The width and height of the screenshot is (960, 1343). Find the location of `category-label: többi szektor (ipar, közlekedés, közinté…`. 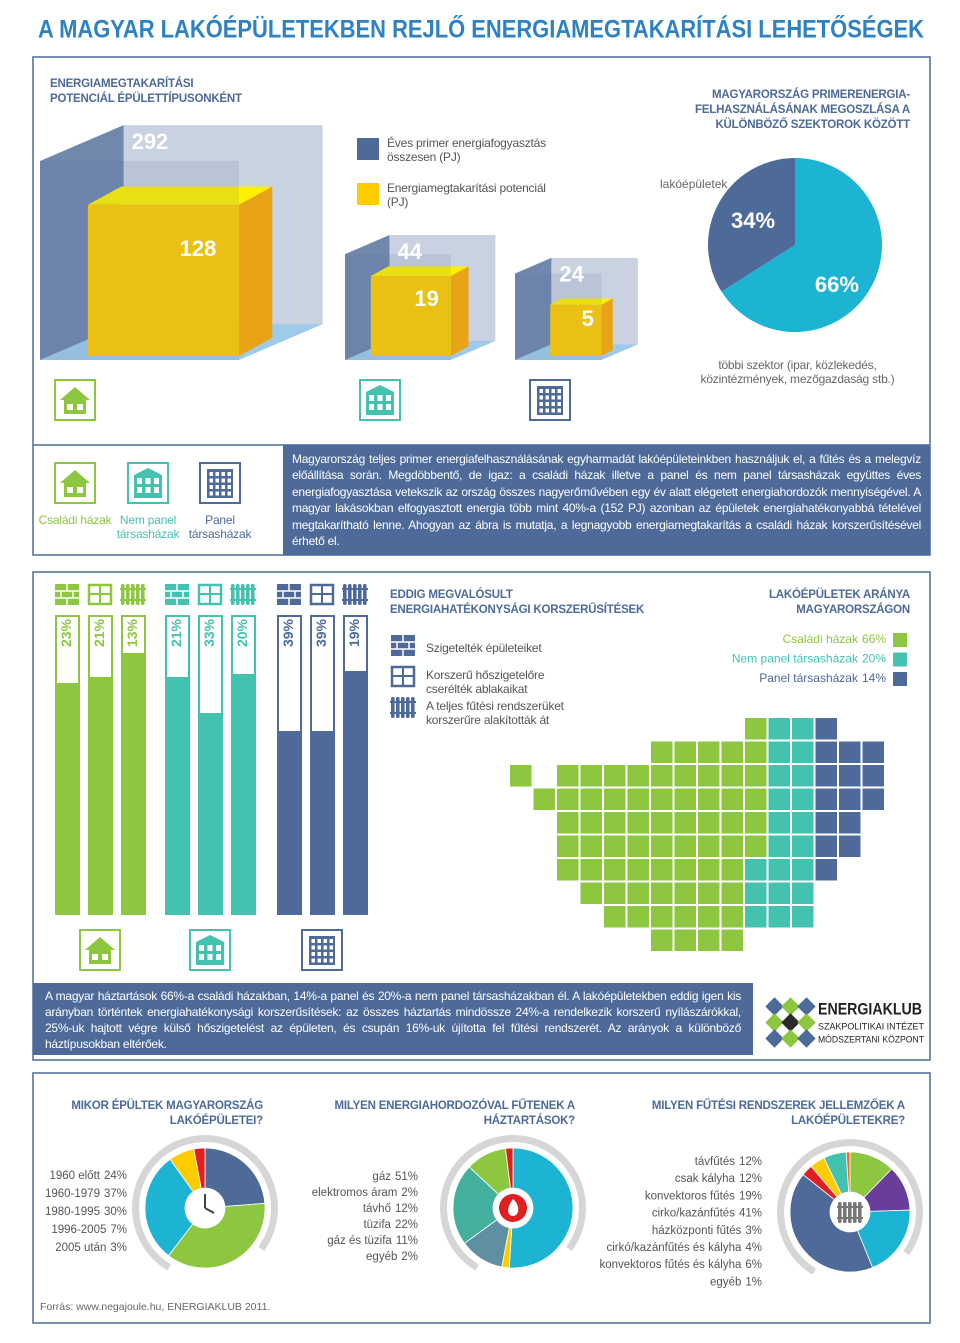

category-label: többi szektor (ipar, közlekedés, közinté… is located at coordinates (797, 372).